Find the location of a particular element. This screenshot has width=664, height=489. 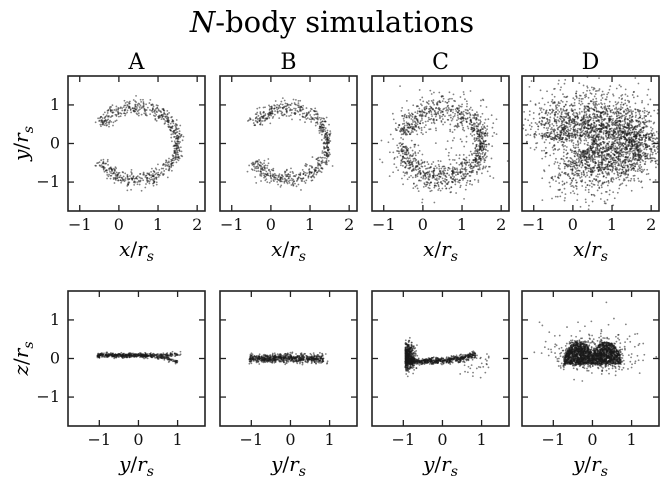

figure-title-italic: N is located at coordinates (203, 22).